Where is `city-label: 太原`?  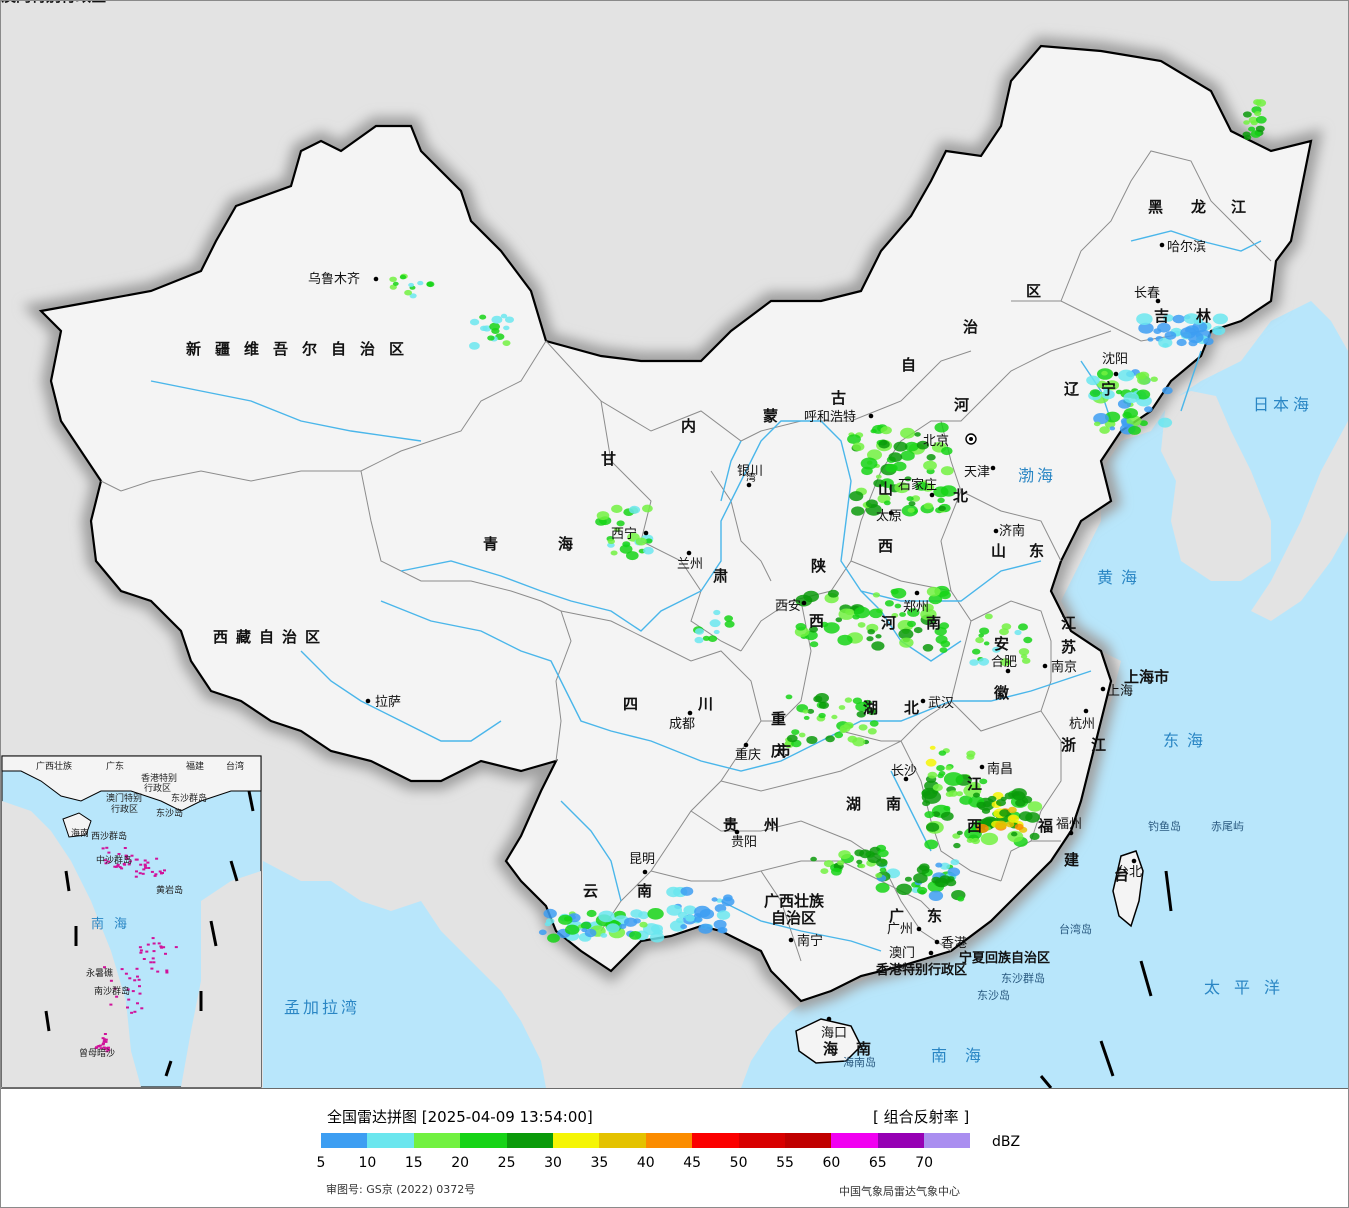
city-label: 太原 is located at coordinates (889, 516).